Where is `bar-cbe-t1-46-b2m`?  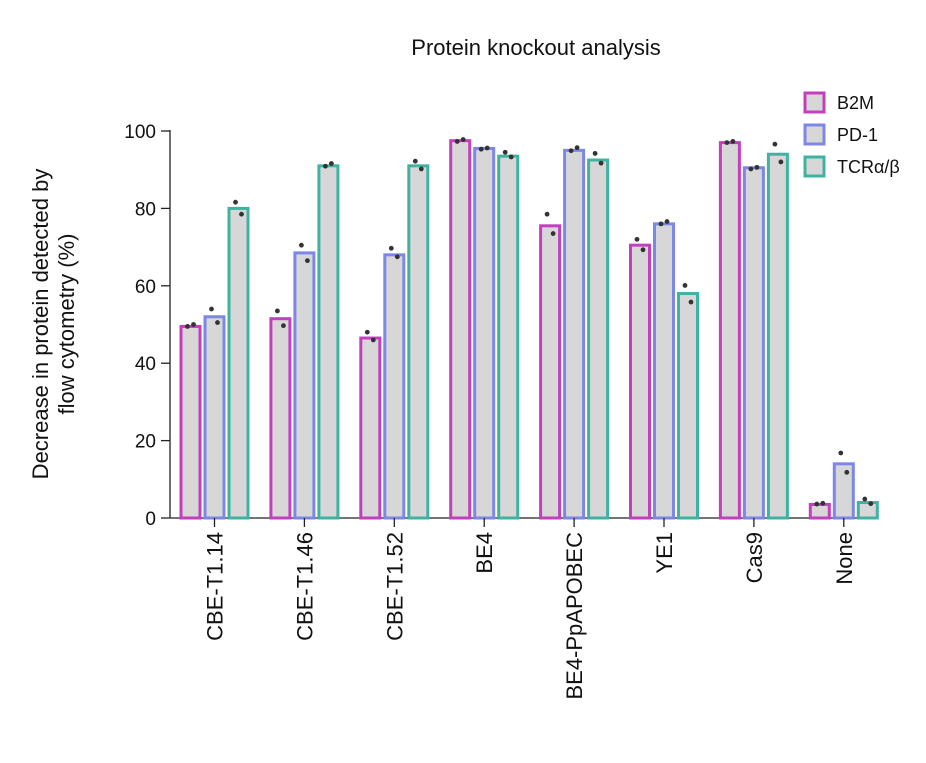
bar-cbe-t1-46-b2m is located at coordinates (280, 418).